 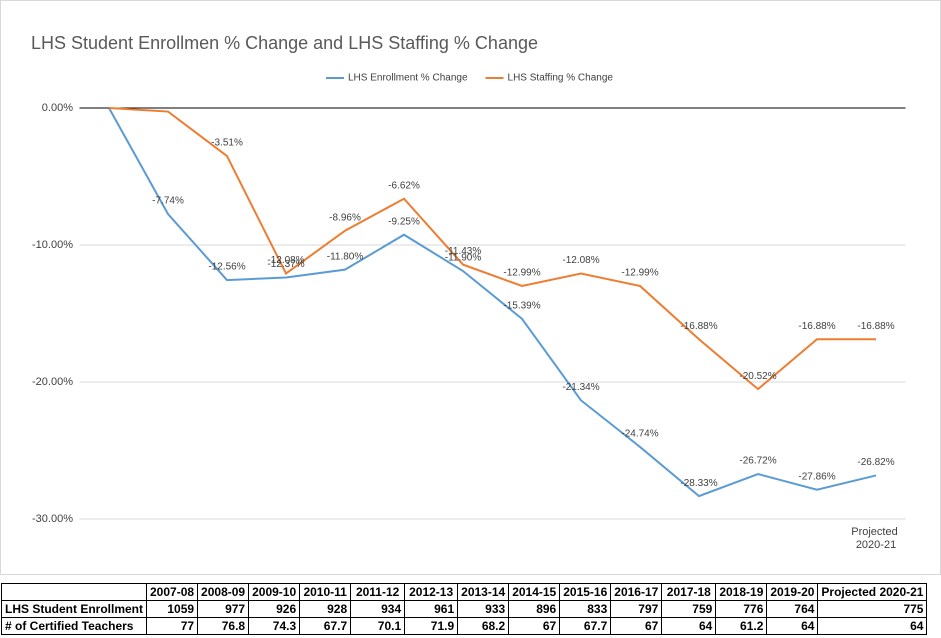 What do you see at coordinates (74, 609) in the screenshot?
I see `row-label: LHS Student Enrollment` at bounding box center [74, 609].